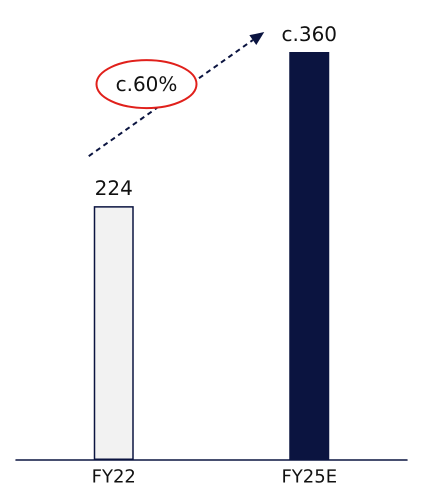 The height and width of the screenshot is (502, 423). Describe the element at coordinates (114, 477) in the screenshot. I see `x-tick-label: FY22` at that location.